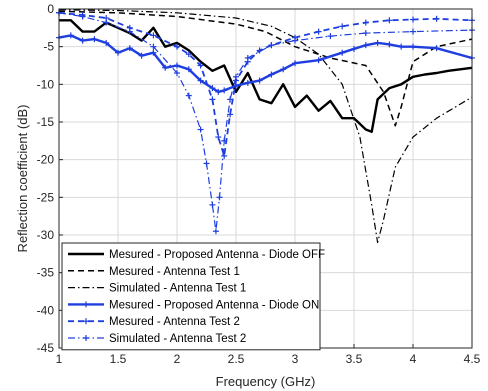 This screenshot has height=391, width=488. Describe the element at coordinates (46, 122) in the screenshot. I see `y-tick-label: -15` at that location.